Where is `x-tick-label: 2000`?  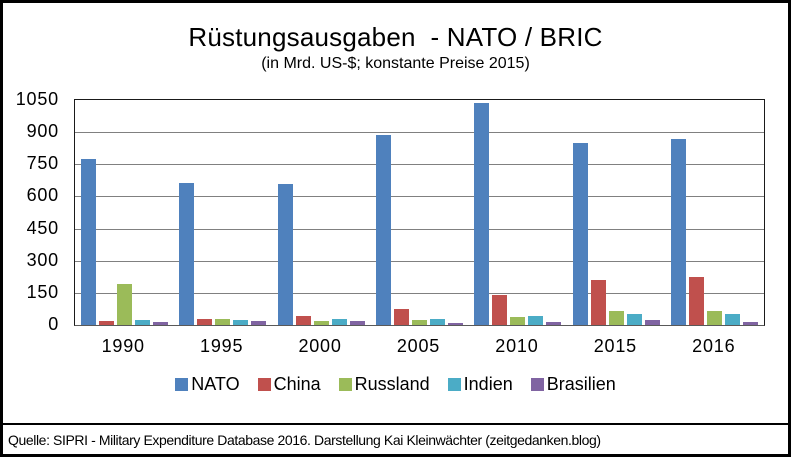 x-tick-label: 2000 is located at coordinates (320, 346).